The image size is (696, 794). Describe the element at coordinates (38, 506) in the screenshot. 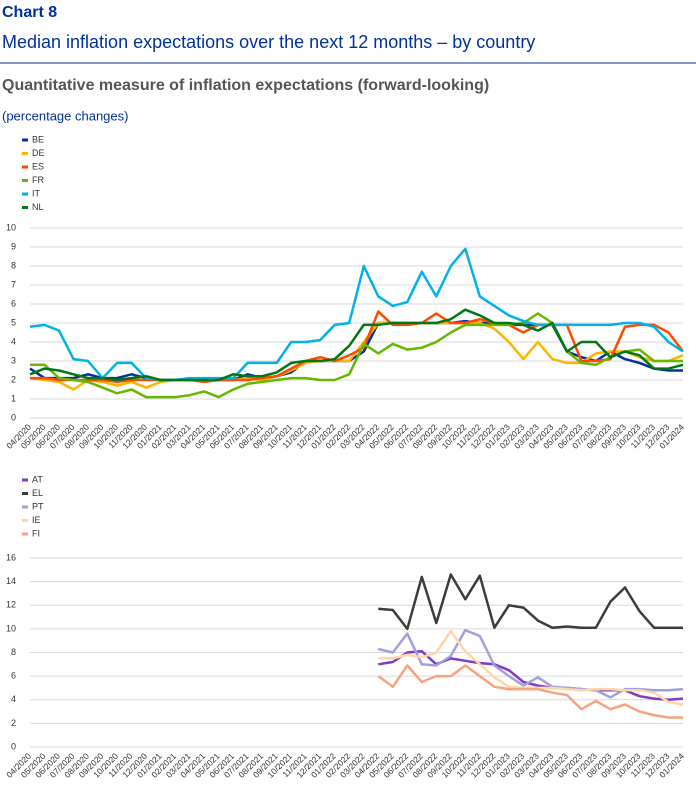

I see `legend-label: PT` at that location.